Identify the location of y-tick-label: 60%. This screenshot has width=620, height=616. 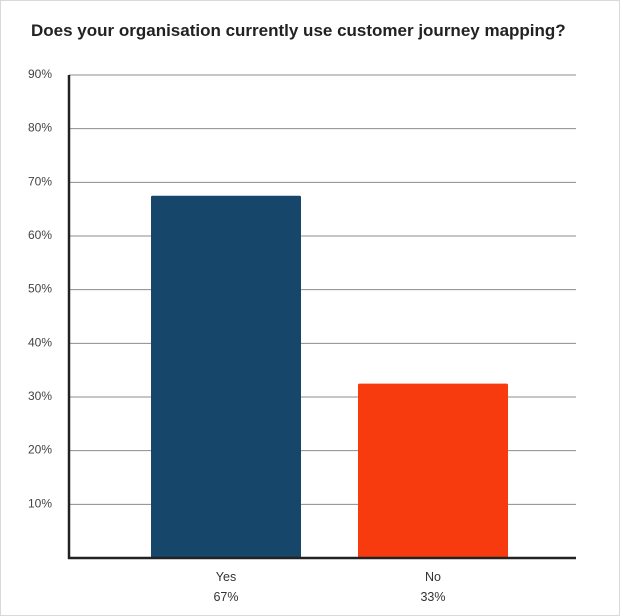
(40, 235).